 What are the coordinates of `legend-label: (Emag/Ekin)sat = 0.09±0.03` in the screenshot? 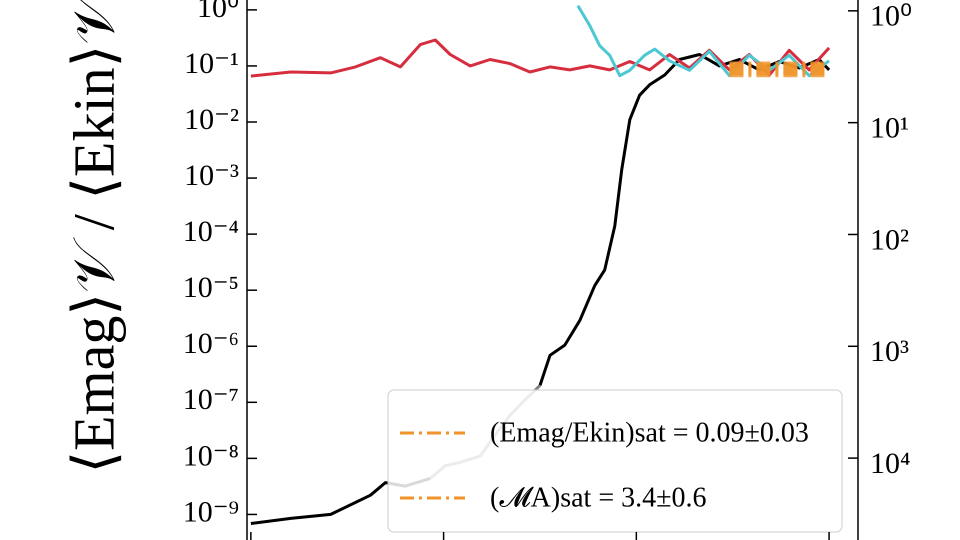 It's located at (649, 432).